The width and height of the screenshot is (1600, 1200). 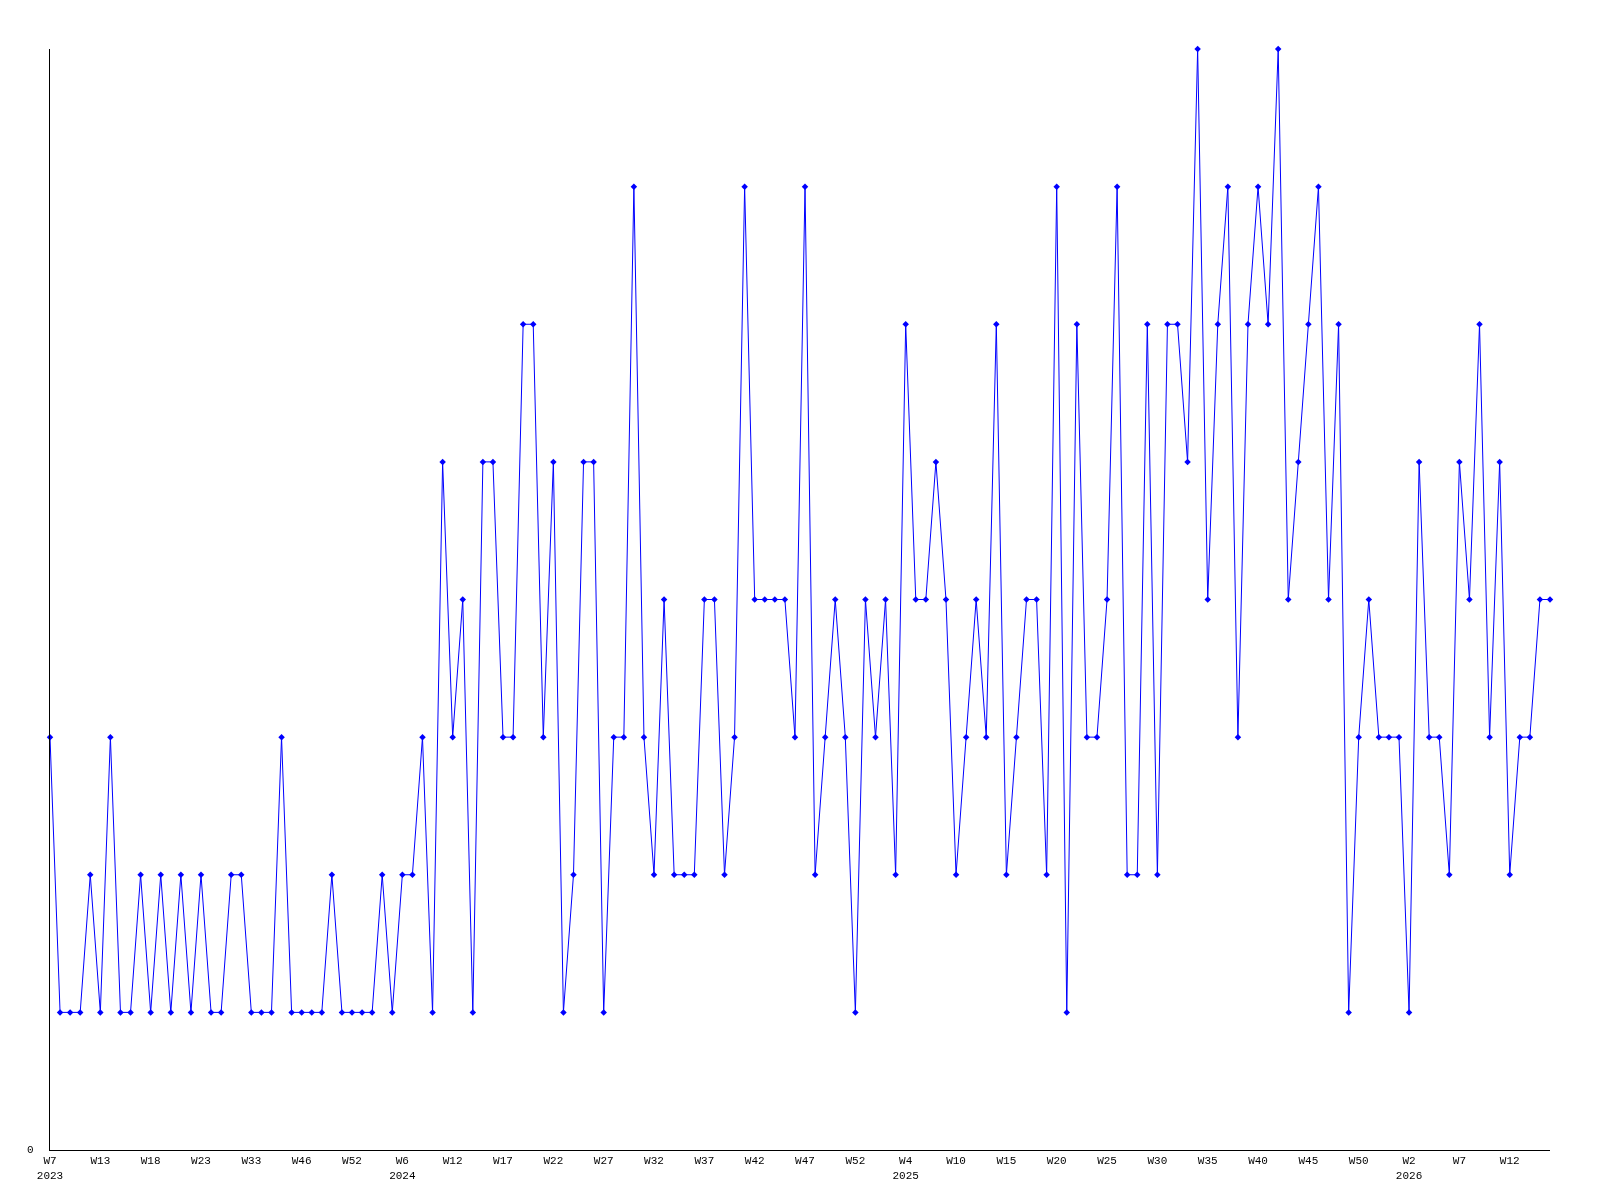 What do you see at coordinates (1258, 1161) in the screenshot?
I see `x-tick-label: W40` at bounding box center [1258, 1161].